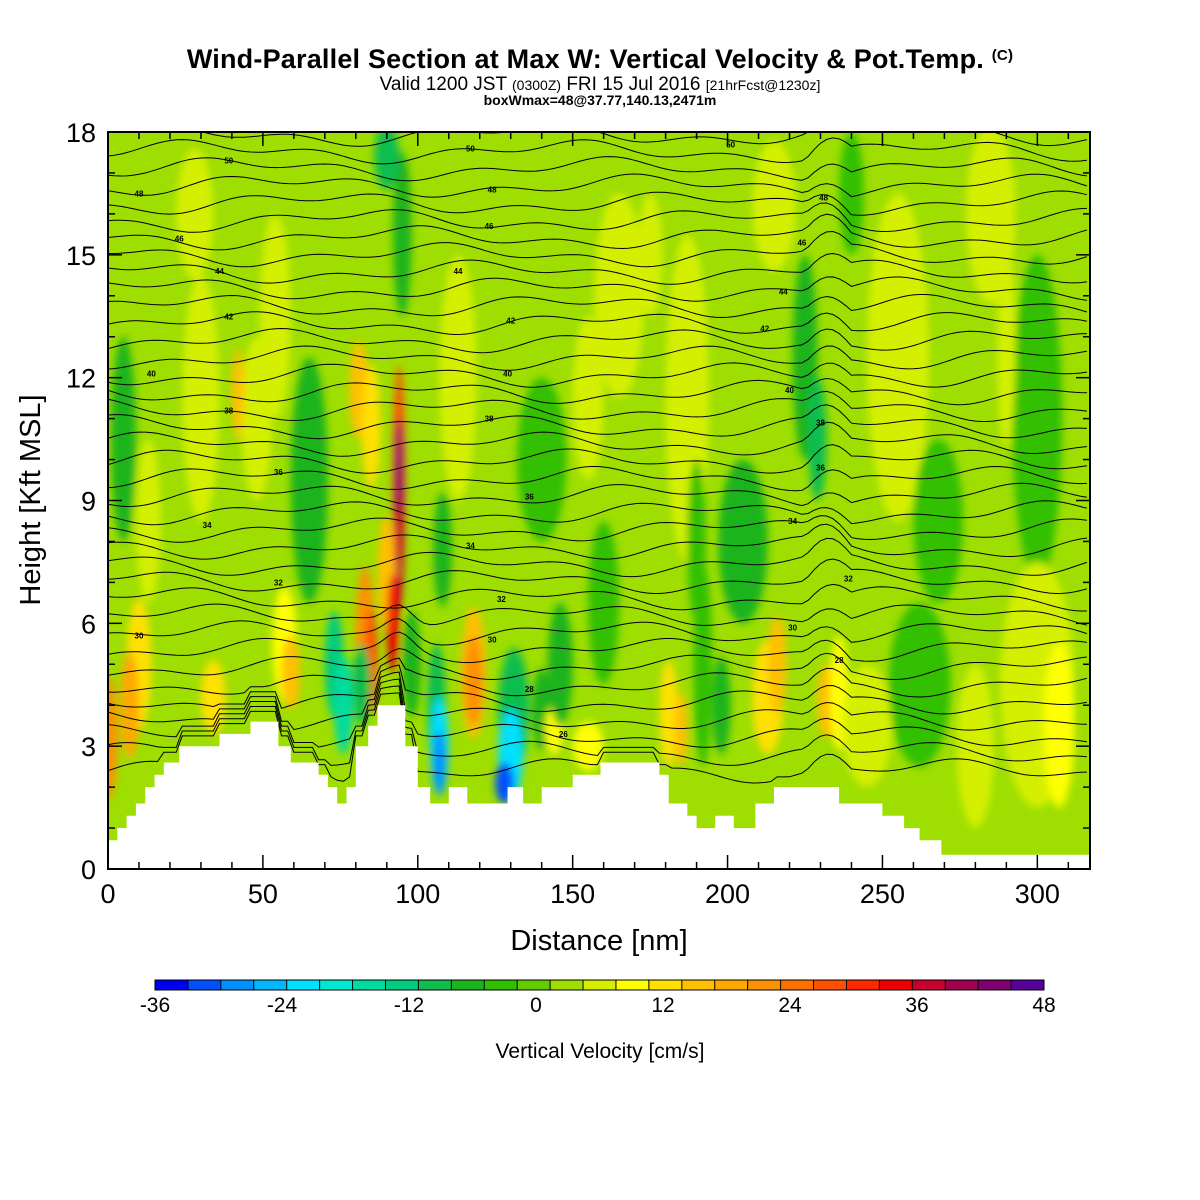 This screenshot has width=1200, height=1200. Describe the element at coordinates (572, 894) in the screenshot. I see `x-tick-label: 150` at that location.